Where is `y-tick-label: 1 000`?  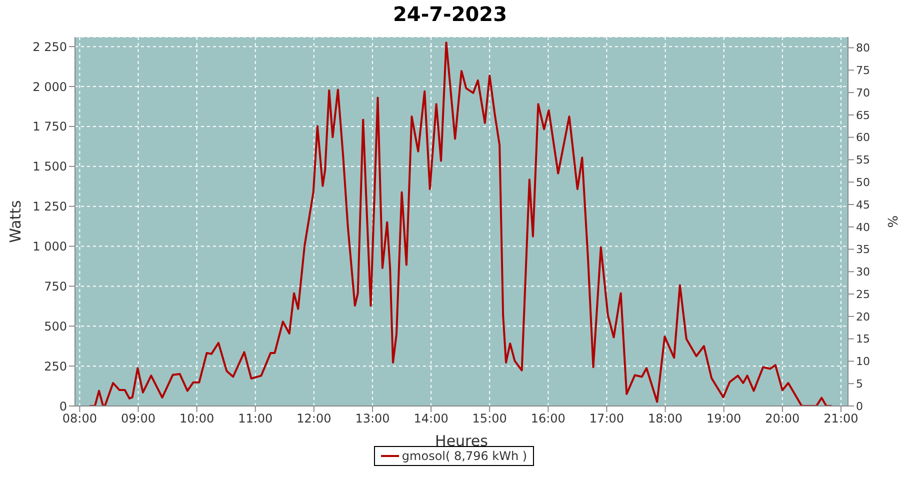 y-tick-label: 1 000 is located at coordinates (49, 247).